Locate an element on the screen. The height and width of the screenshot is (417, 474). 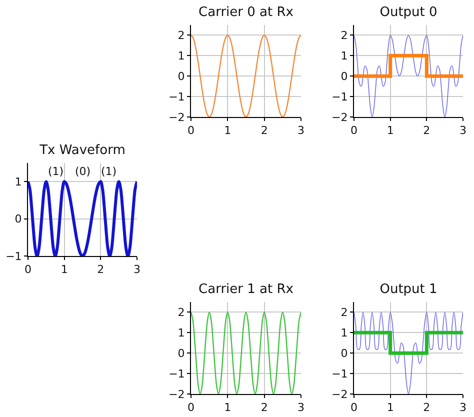
chart-title: Tx Waveform is located at coordinates (82, 150).